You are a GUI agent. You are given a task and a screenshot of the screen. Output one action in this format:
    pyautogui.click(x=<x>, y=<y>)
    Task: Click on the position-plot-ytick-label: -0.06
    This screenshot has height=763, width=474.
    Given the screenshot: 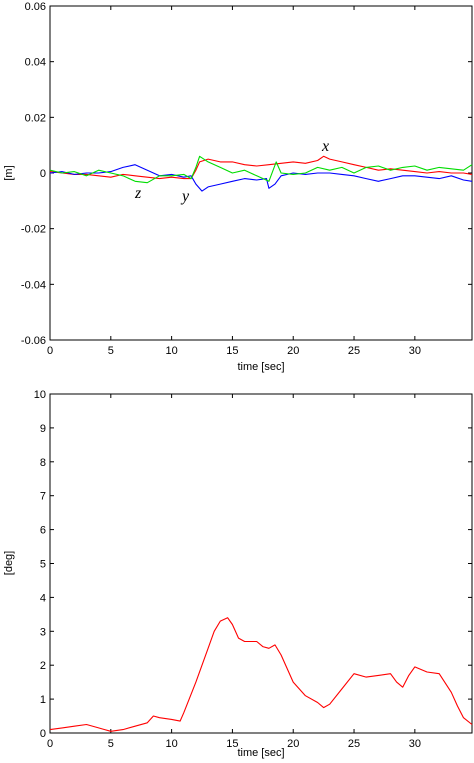 What is the action you would take?
    pyautogui.click(x=33, y=341)
    